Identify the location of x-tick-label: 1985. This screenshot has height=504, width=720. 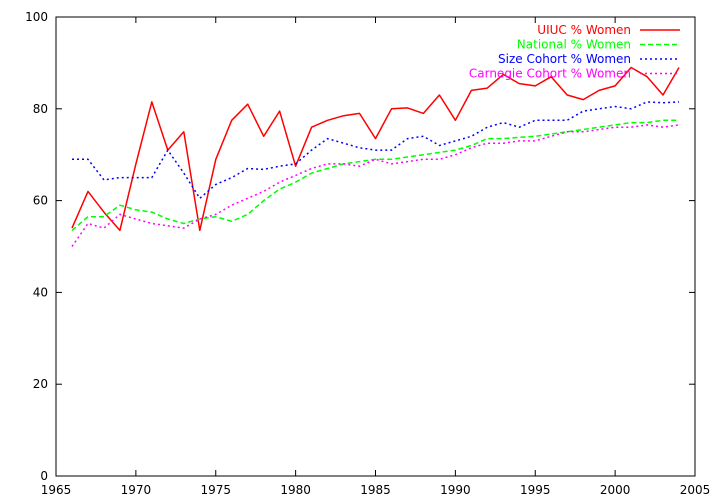
(375, 490).